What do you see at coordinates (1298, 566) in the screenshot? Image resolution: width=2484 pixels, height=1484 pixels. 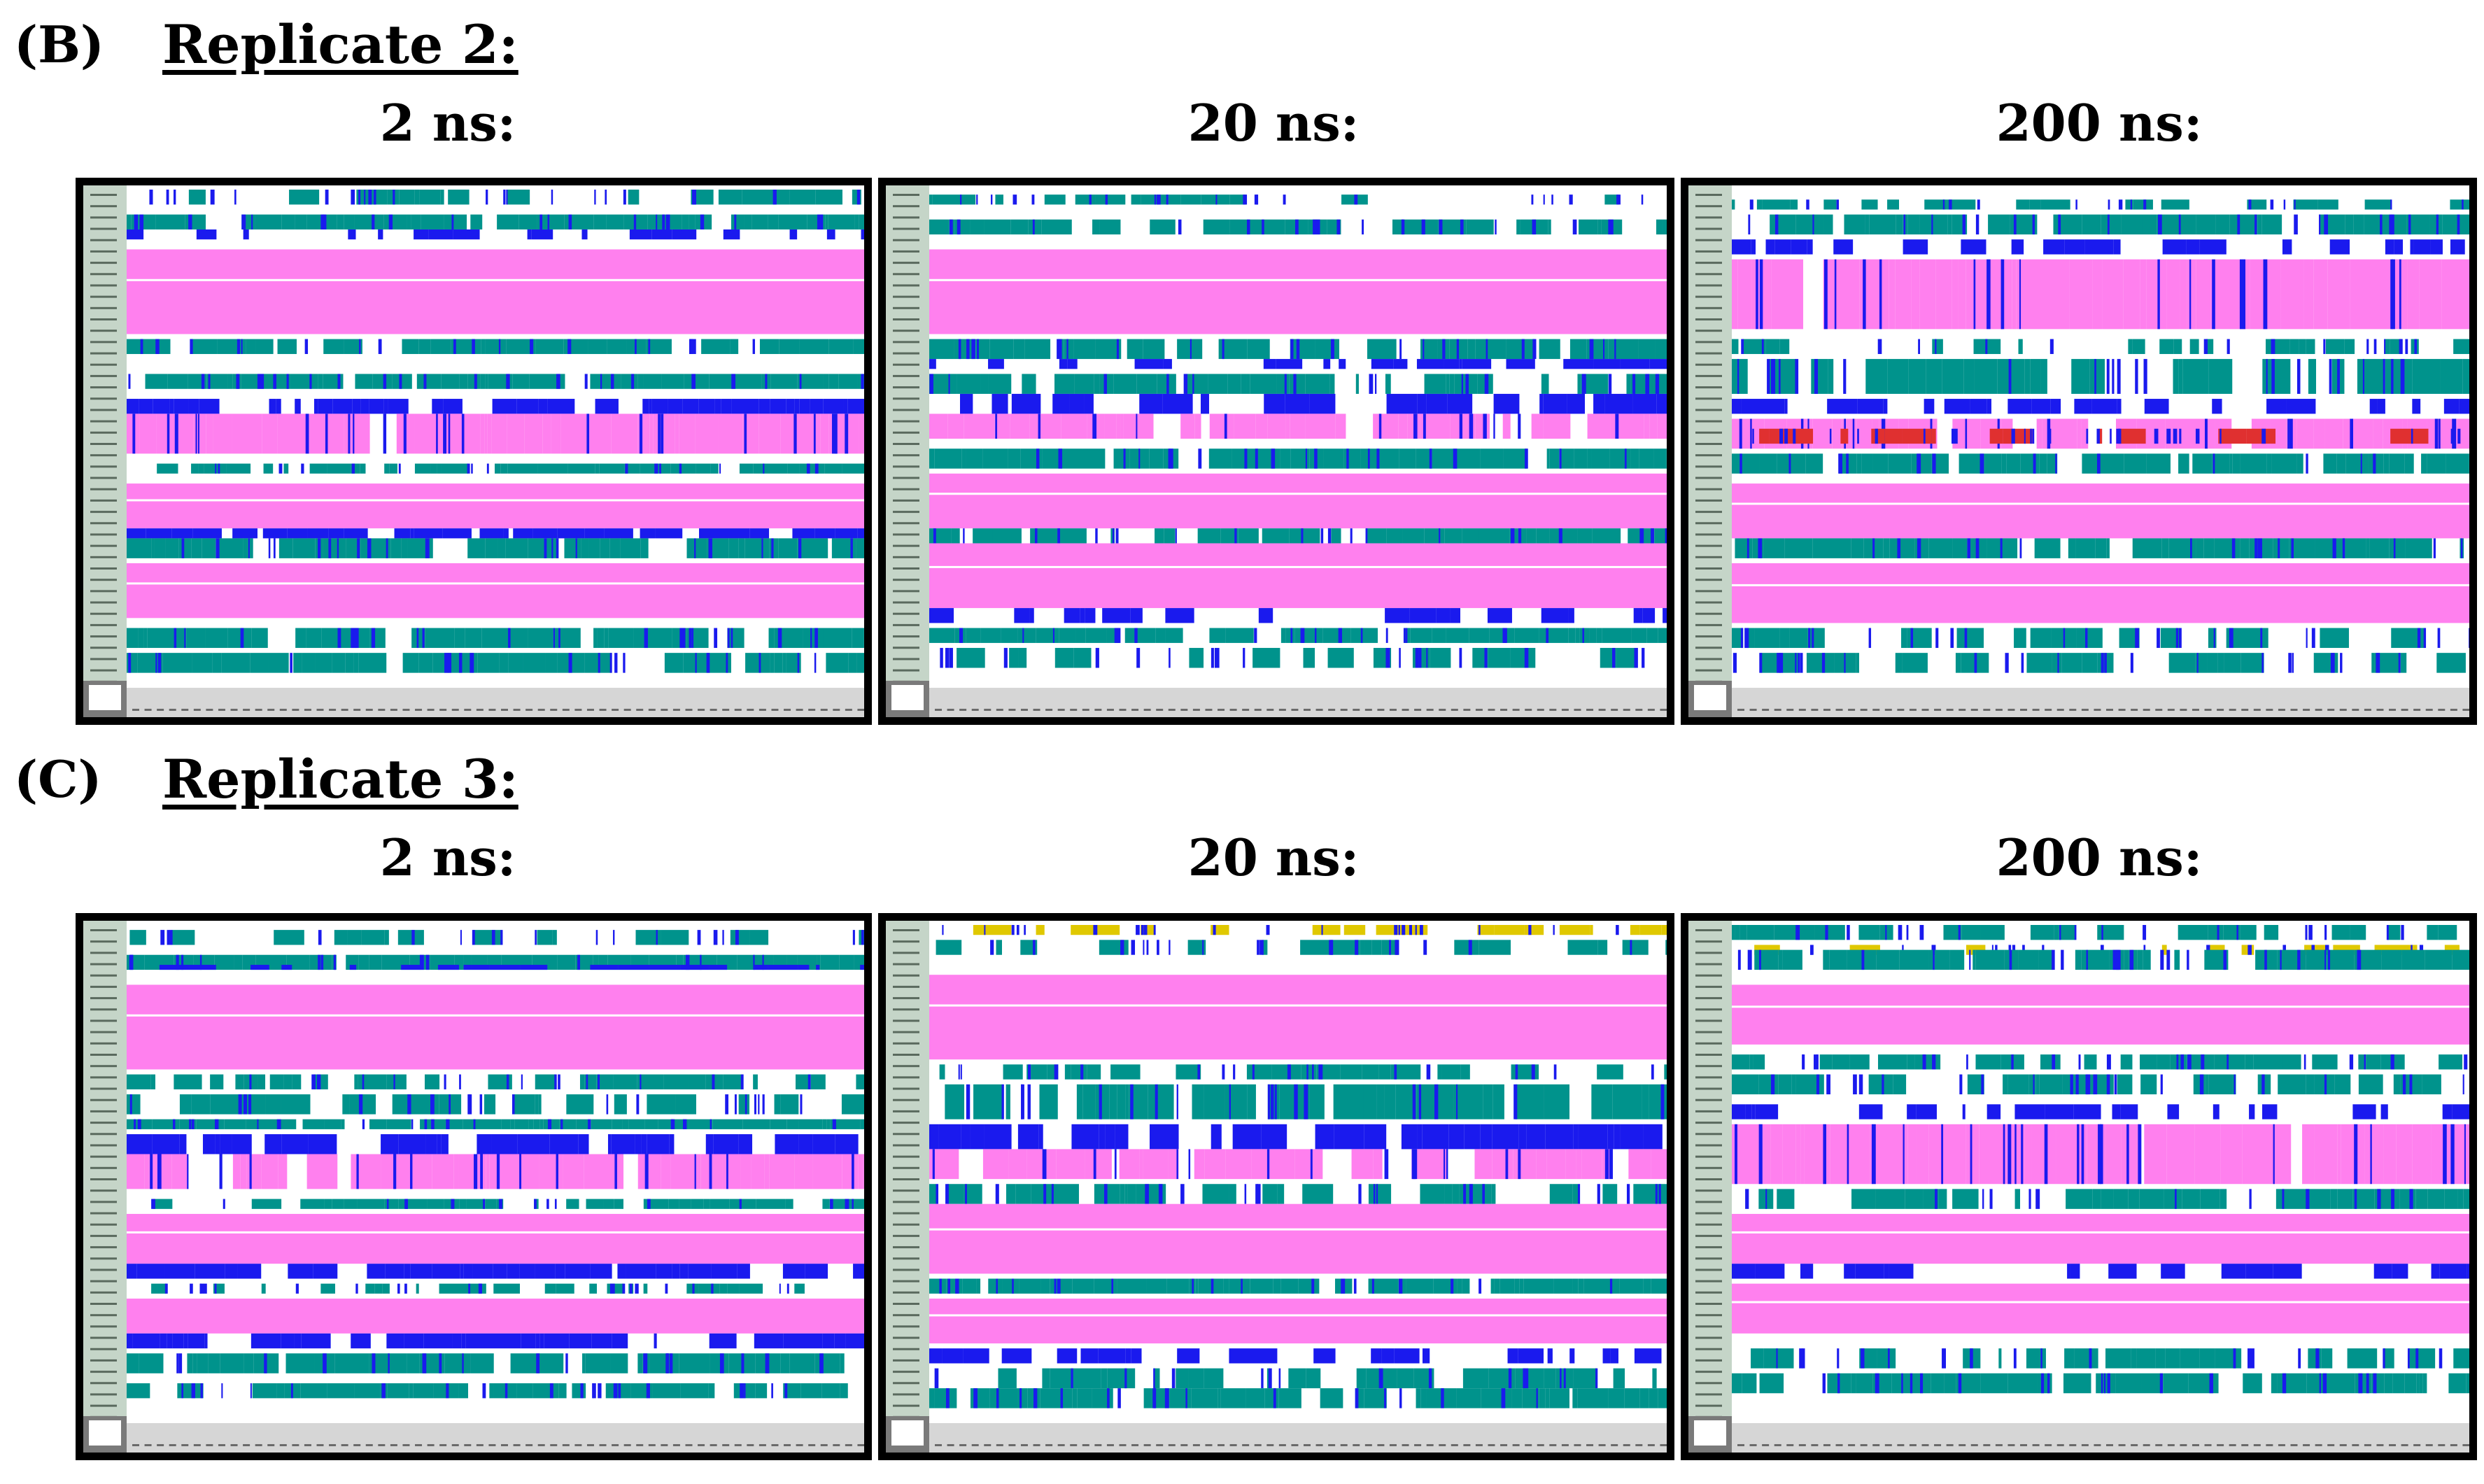 I see `helix-gap` at bounding box center [1298, 566].